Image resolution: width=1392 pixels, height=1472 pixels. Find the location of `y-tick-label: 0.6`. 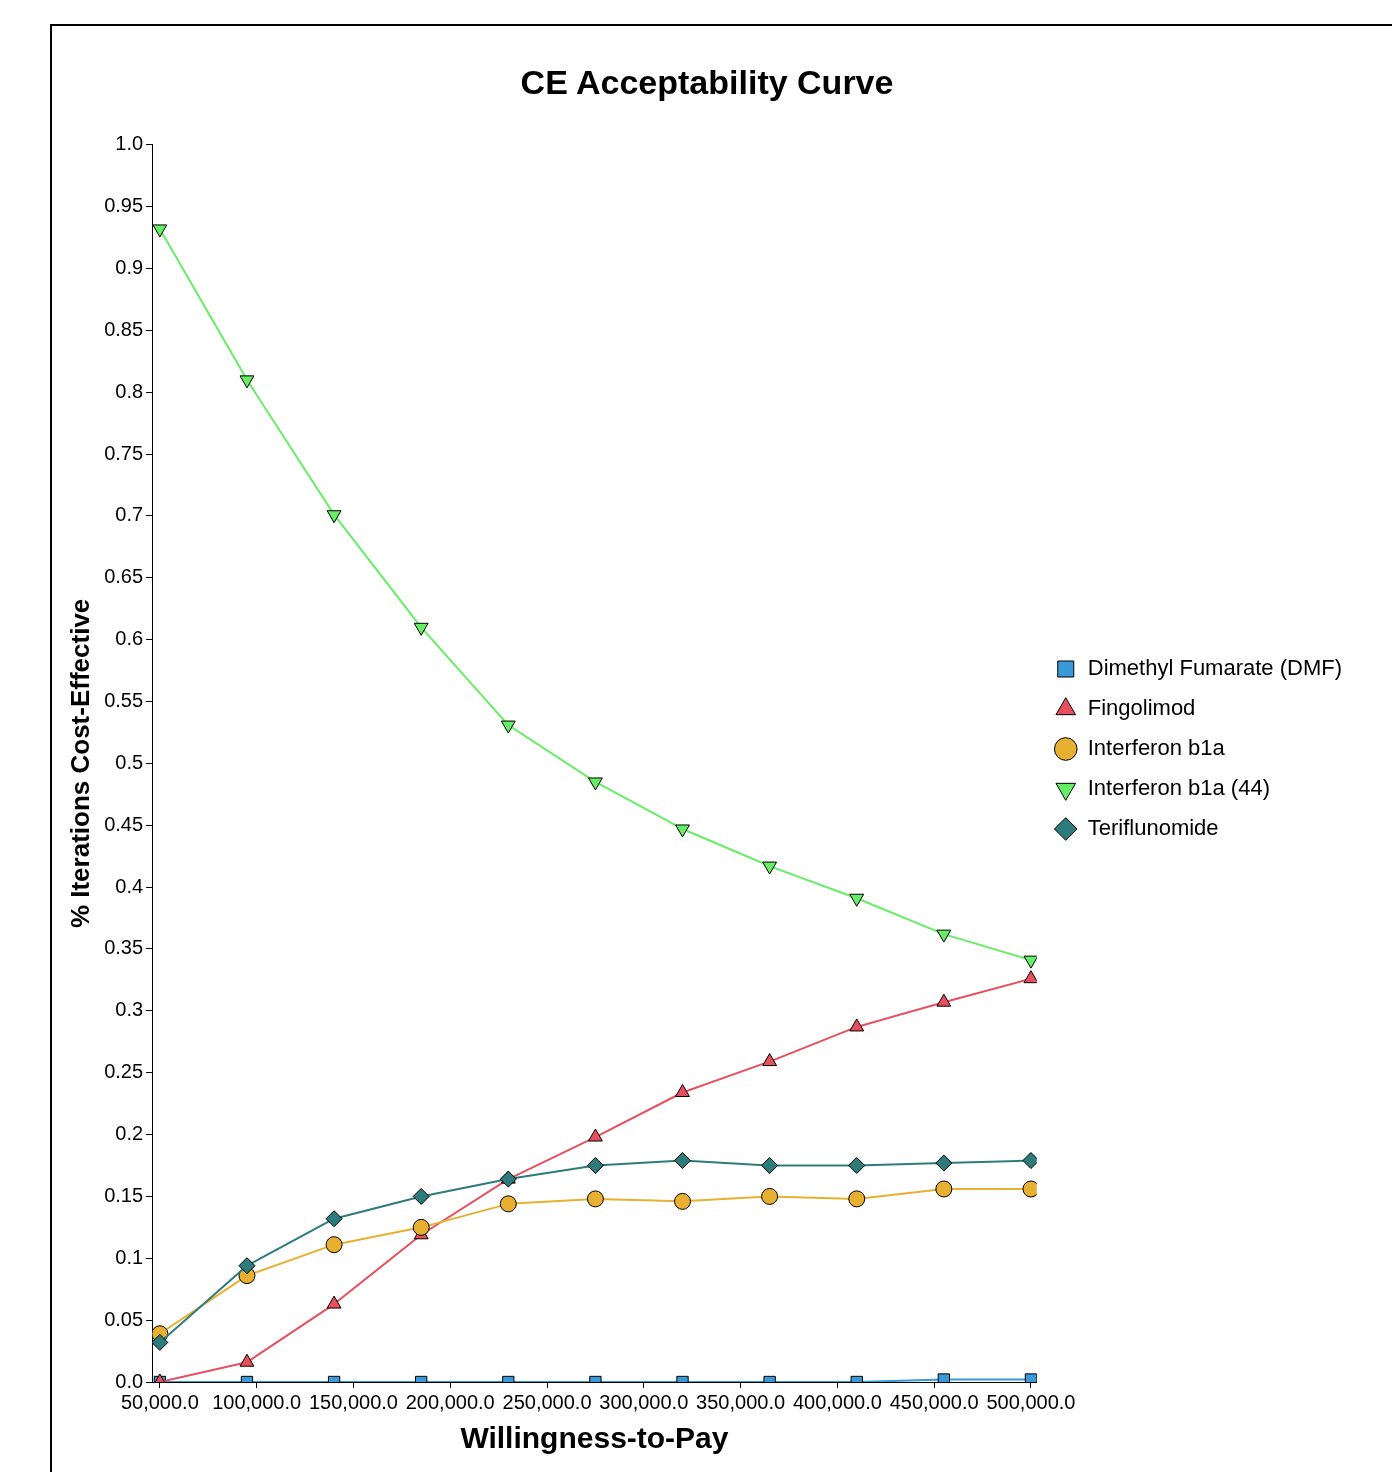

y-tick-label: 0.6 is located at coordinates (129, 638).